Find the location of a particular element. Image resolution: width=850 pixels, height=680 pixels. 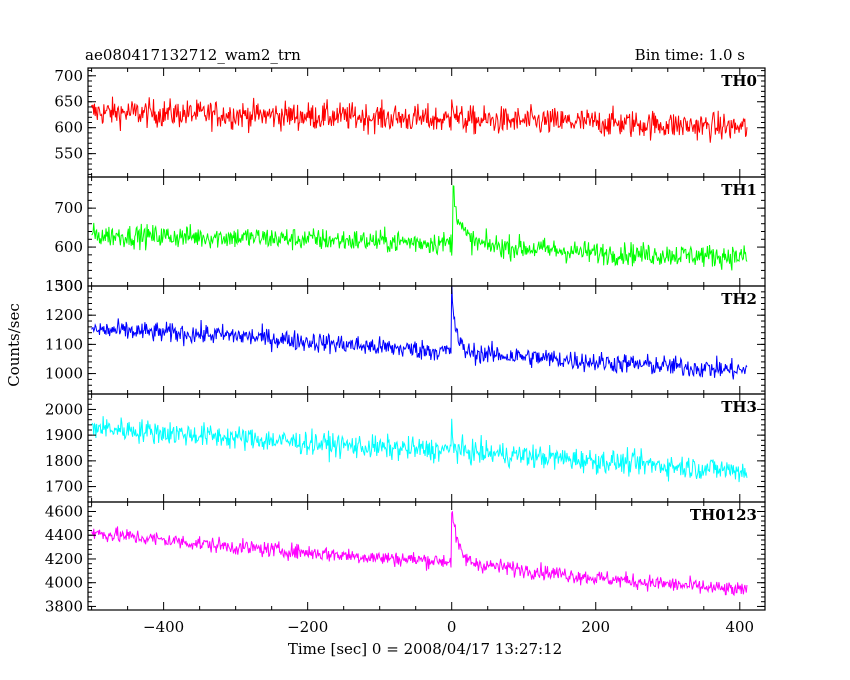

x-tick-label: −400 is located at coordinates (163, 627).